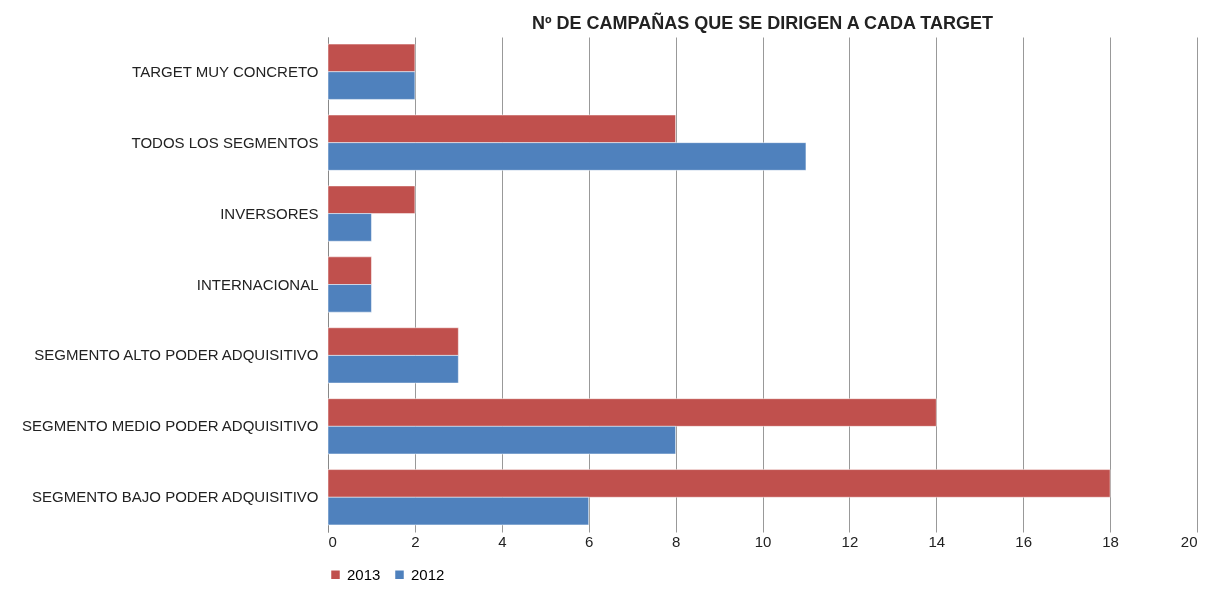 The width and height of the screenshot is (1227, 598). Describe the element at coordinates (269, 213) in the screenshot. I see `y-tick-label: INVERSORES` at that location.